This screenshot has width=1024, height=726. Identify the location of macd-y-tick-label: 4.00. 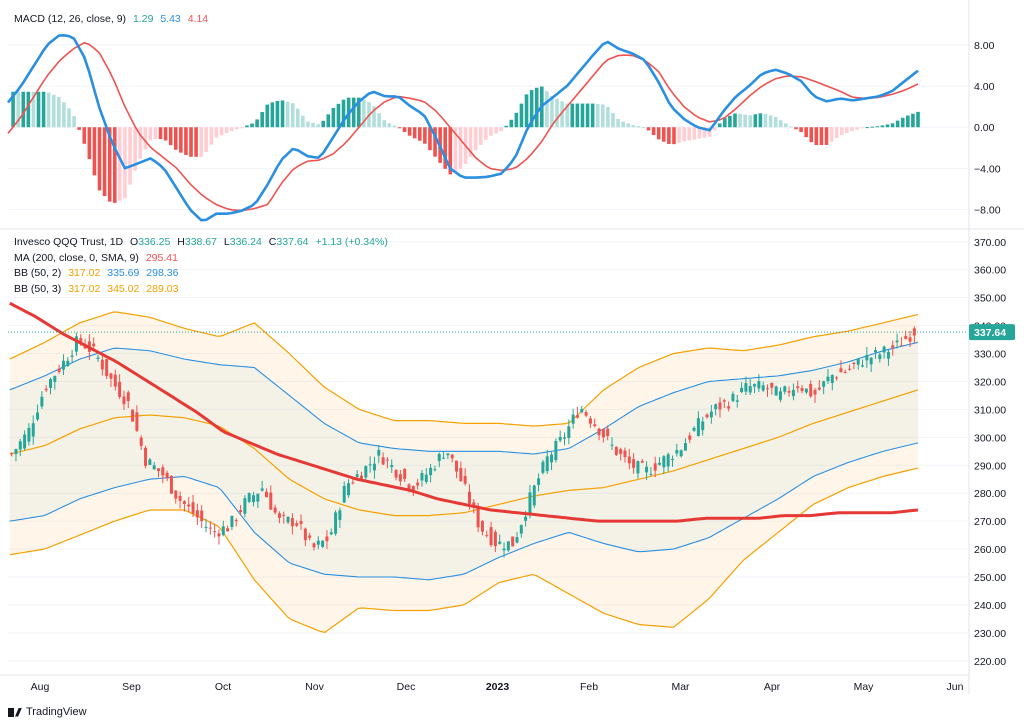
(984, 87).